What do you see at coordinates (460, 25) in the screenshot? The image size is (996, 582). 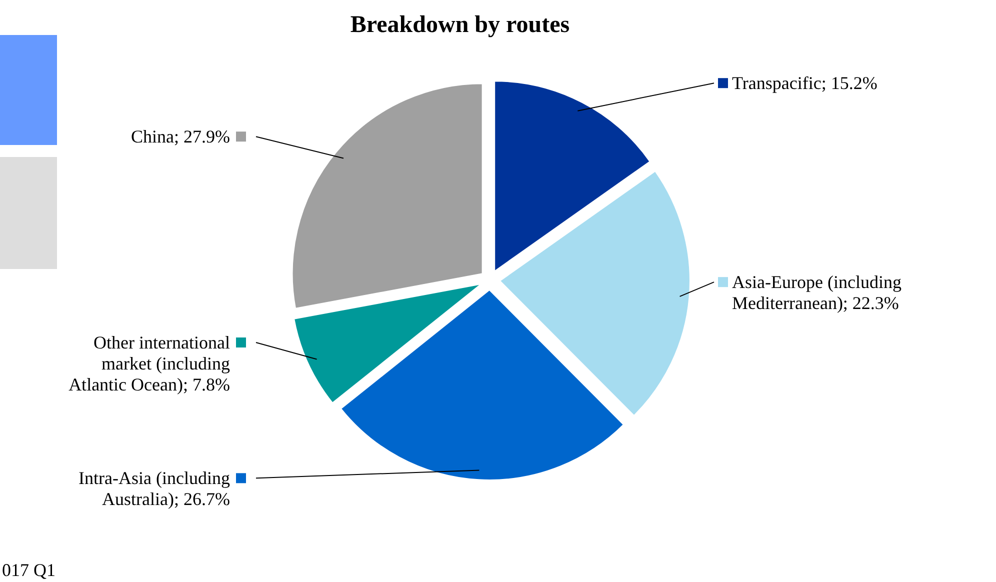 I see `chart-title: Breakdown by routes` at bounding box center [460, 25].